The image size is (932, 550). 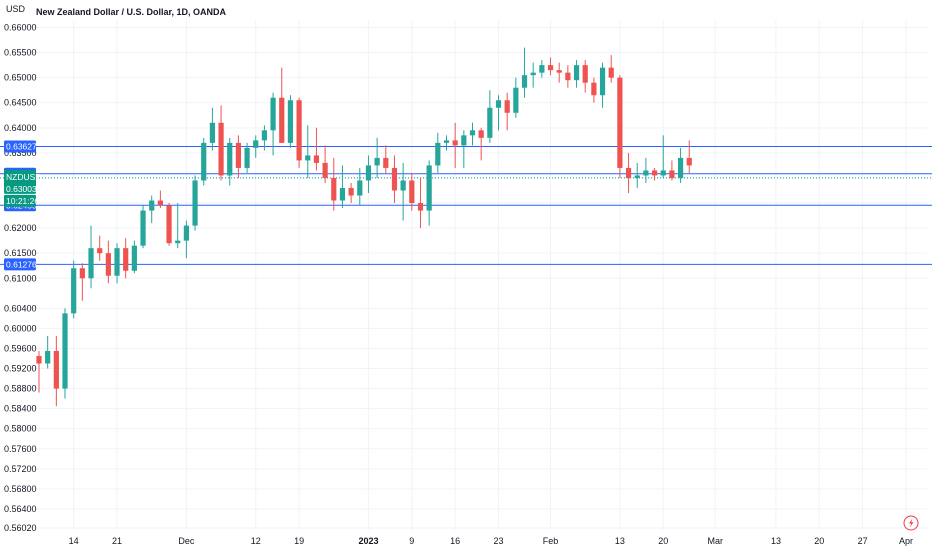 What do you see at coordinates (23, 177) in the screenshot?
I see `symbol-label: NZDUSD` at bounding box center [23, 177].